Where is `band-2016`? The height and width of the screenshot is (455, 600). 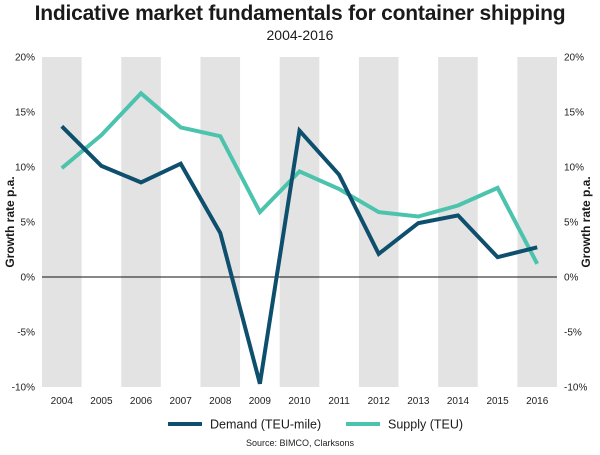 band-2016 is located at coordinates (537, 222).